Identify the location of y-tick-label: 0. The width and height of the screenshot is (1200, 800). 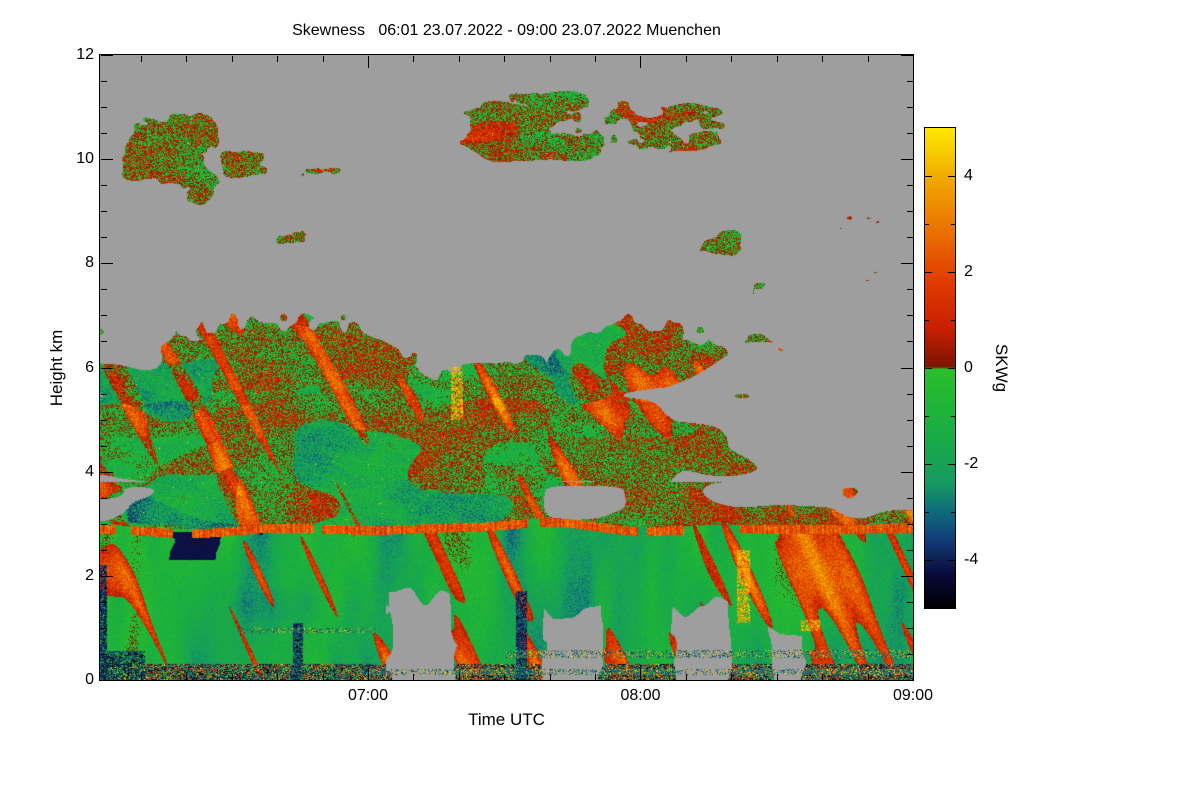
(89, 679).